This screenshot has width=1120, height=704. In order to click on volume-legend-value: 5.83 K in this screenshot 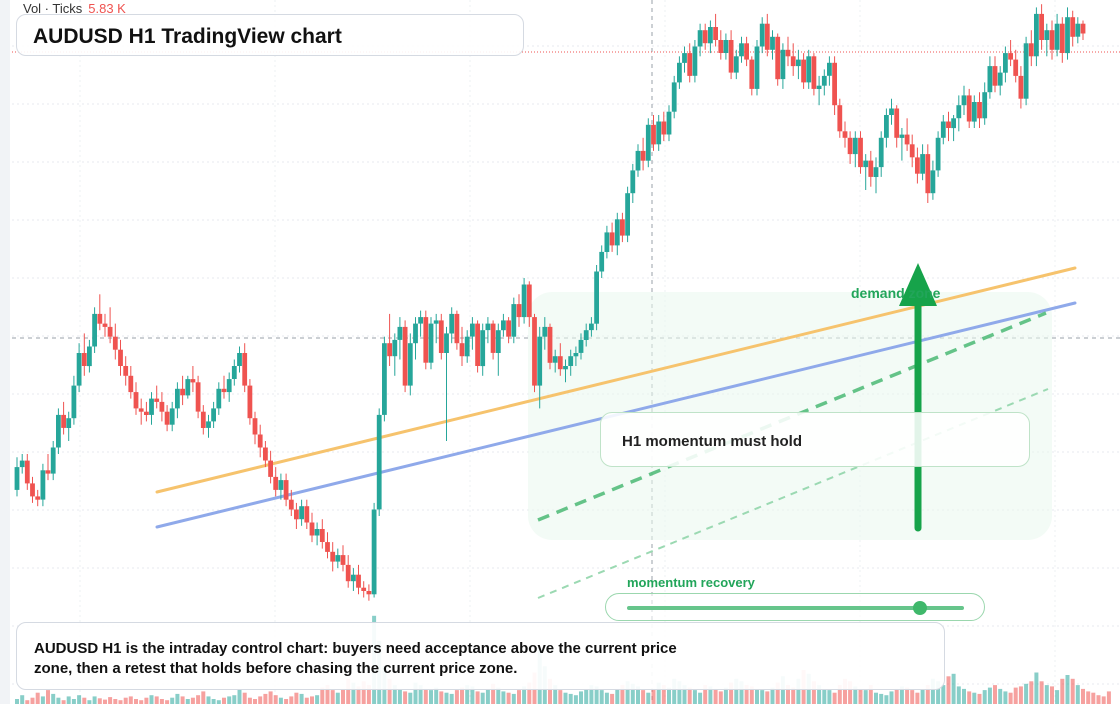, I will do `click(107, 8)`.